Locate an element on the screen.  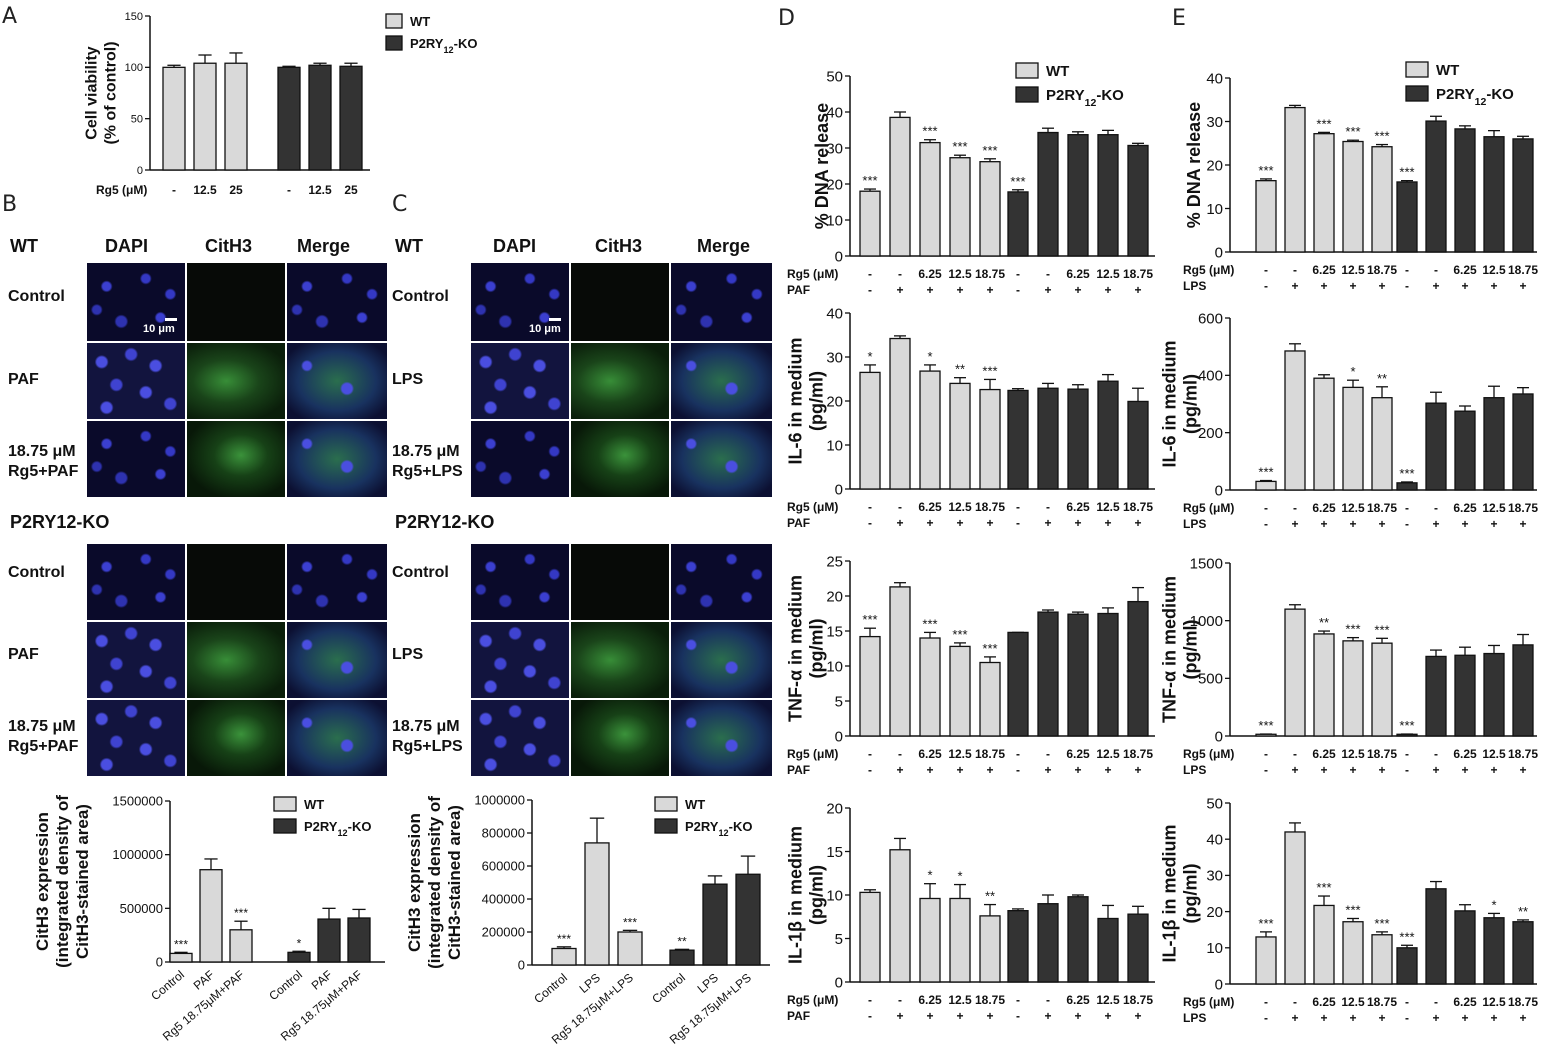
y-axis-label-line: TNF-α in medium is located at coordinates (1170, 649).